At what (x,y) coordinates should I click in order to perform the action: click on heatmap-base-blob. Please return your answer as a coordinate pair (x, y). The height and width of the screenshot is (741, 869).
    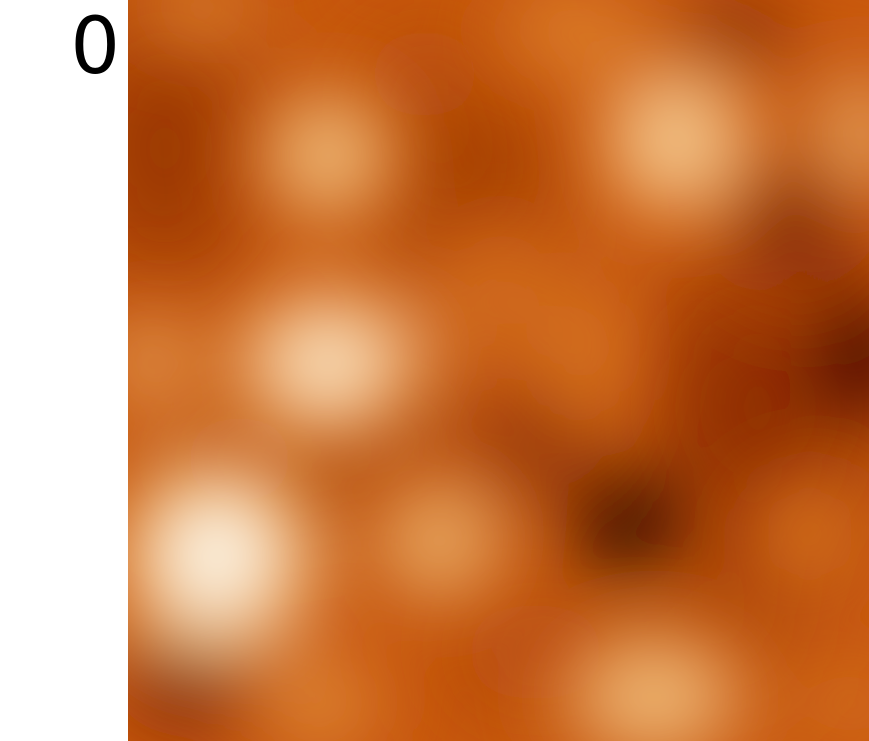
    Looking at the image, I should click on (191, 148).